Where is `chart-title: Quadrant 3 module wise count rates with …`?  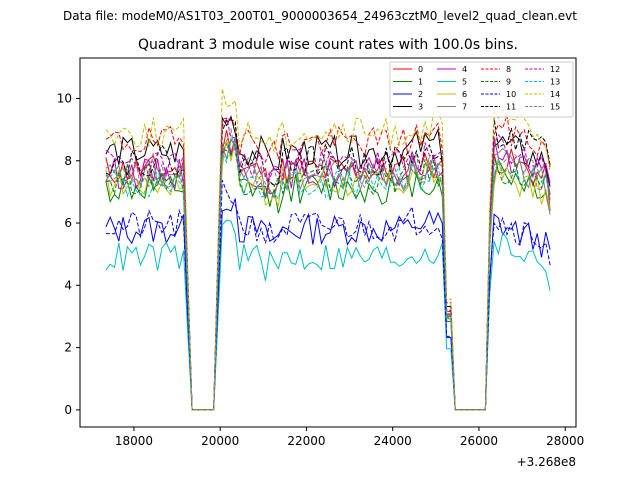
chart-title: Quadrant 3 module wise count rates with … is located at coordinates (328, 45).